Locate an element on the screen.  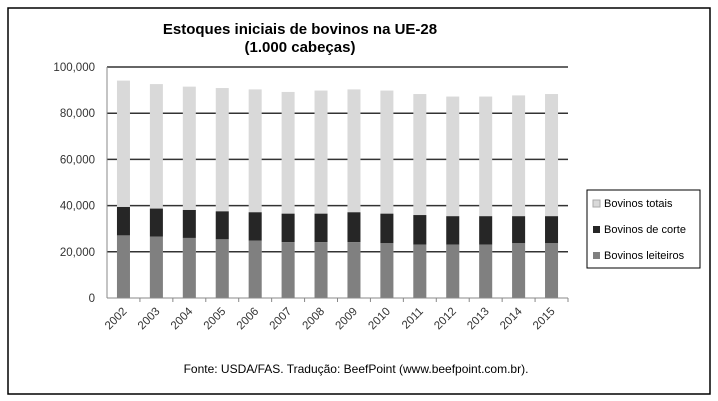
legend-label: Bovinos totais is located at coordinates (638, 204).